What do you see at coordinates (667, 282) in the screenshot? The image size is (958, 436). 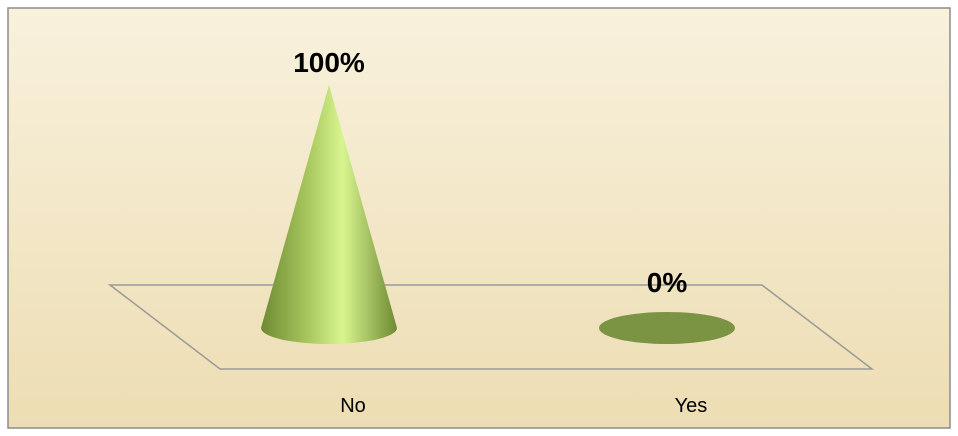 I see `data-label-yes: 0%` at bounding box center [667, 282].